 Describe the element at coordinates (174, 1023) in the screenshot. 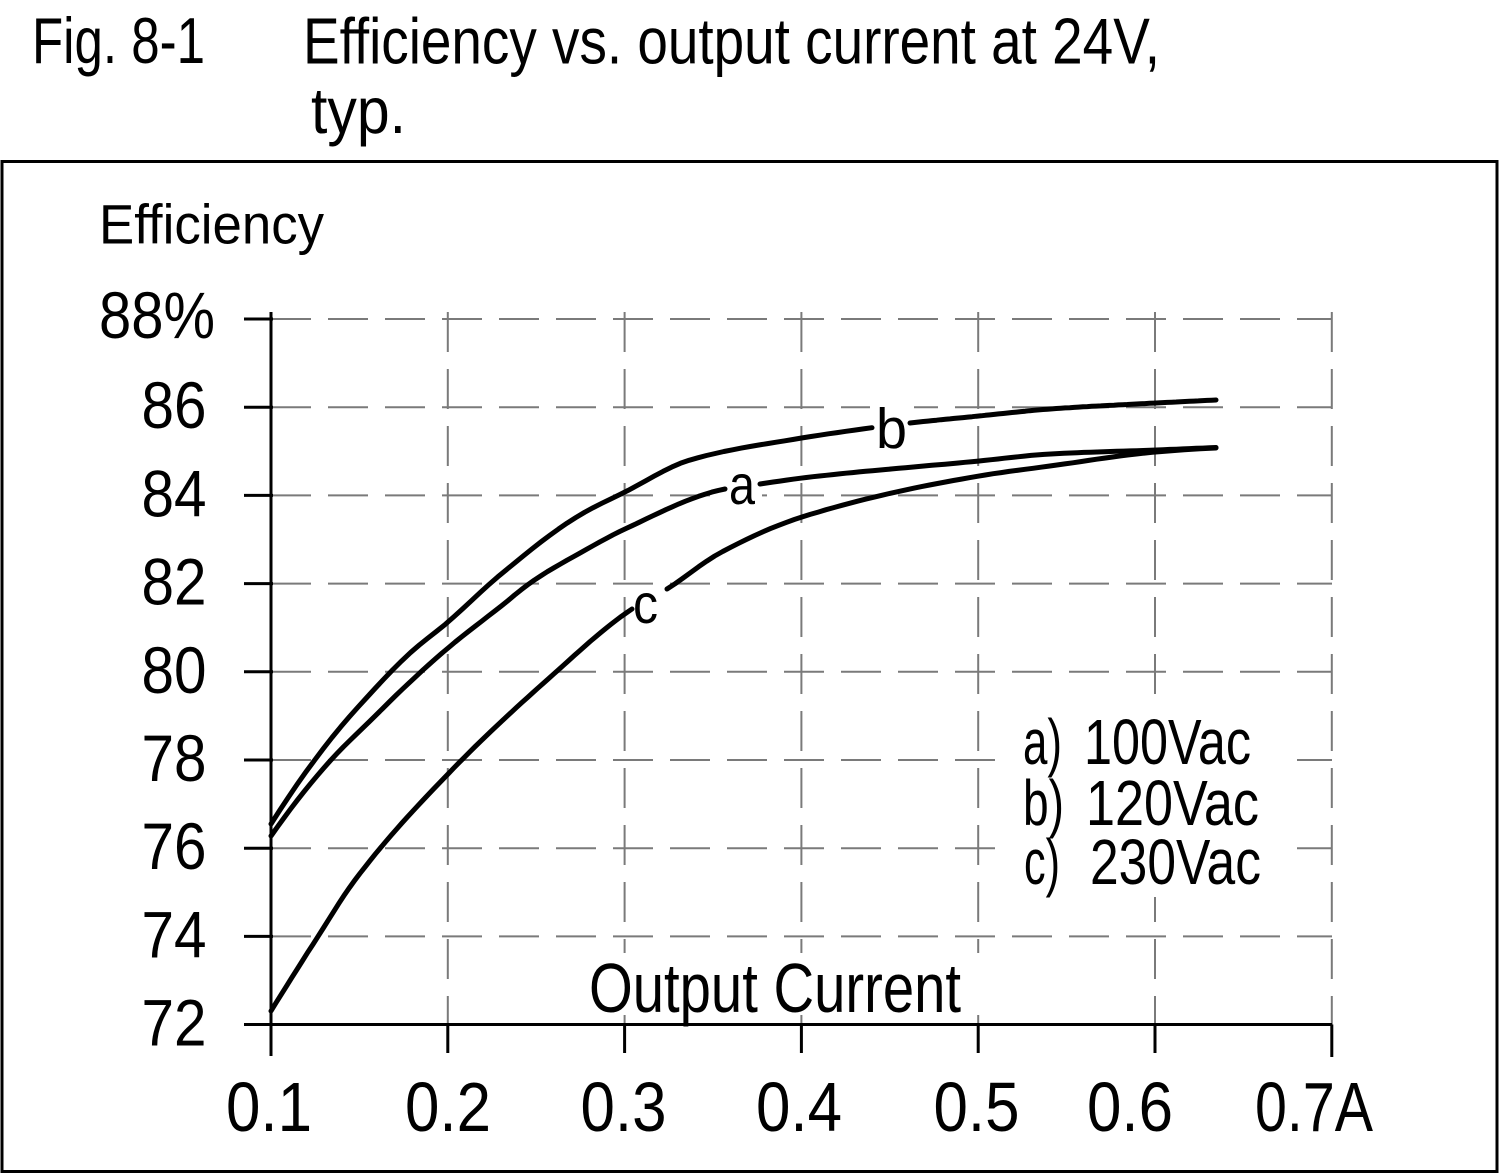

I see `svg-text: 72` at that location.